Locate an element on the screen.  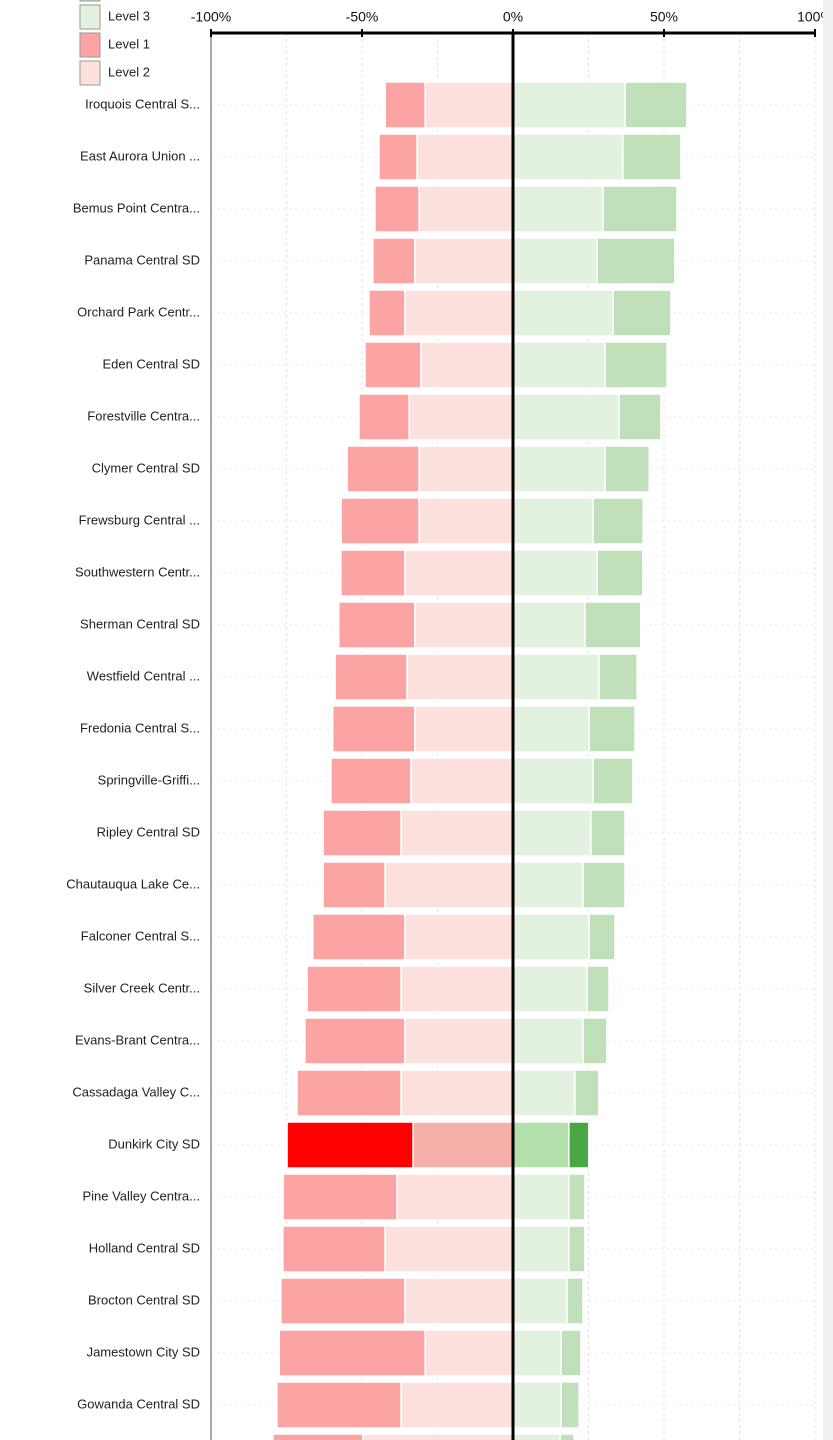
x-tick-label: -50% is located at coordinates (362, 17).